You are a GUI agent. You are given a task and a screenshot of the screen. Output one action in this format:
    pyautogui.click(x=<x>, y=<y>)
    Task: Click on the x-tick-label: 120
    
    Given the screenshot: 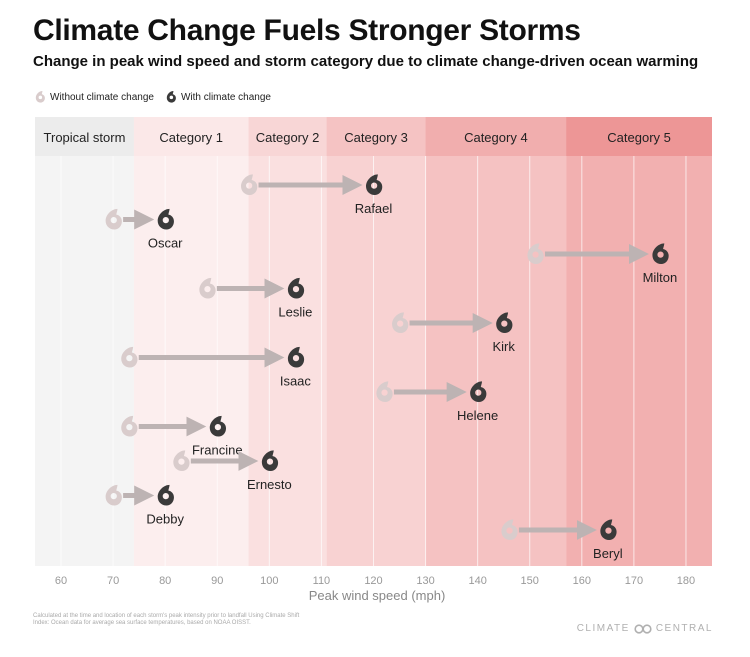 What is the action you would take?
    pyautogui.click(x=373, y=581)
    